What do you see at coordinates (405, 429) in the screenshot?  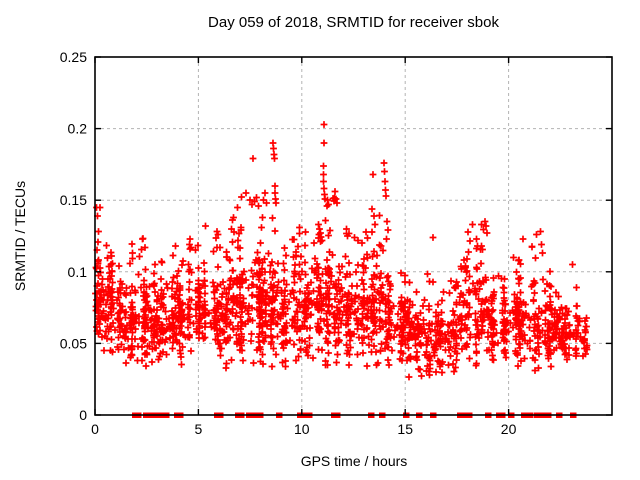 I see `x-tick-label: 15` at bounding box center [405, 429].